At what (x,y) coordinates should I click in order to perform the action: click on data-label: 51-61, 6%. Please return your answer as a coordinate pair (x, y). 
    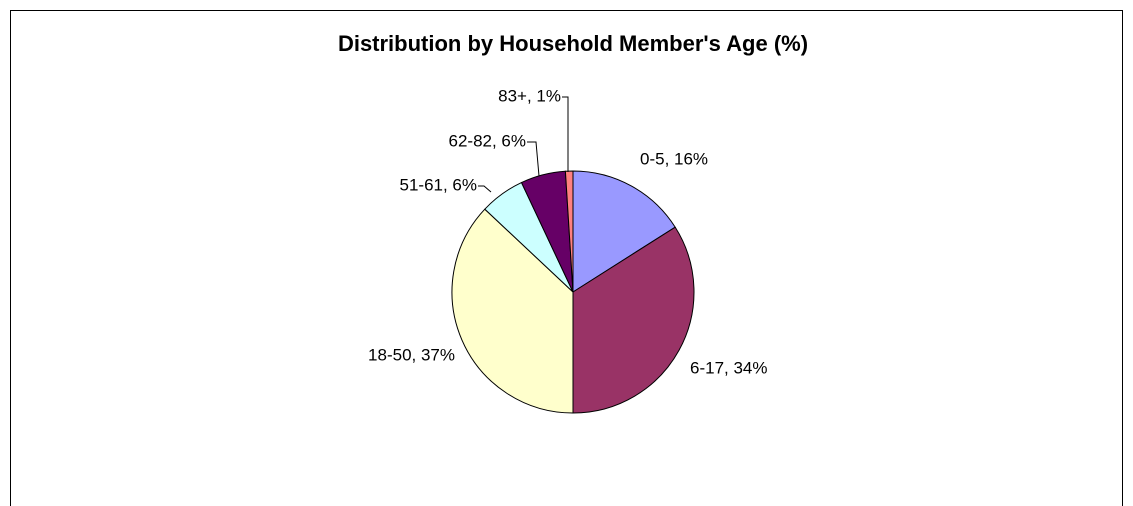
    Looking at the image, I should click on (439, 184).